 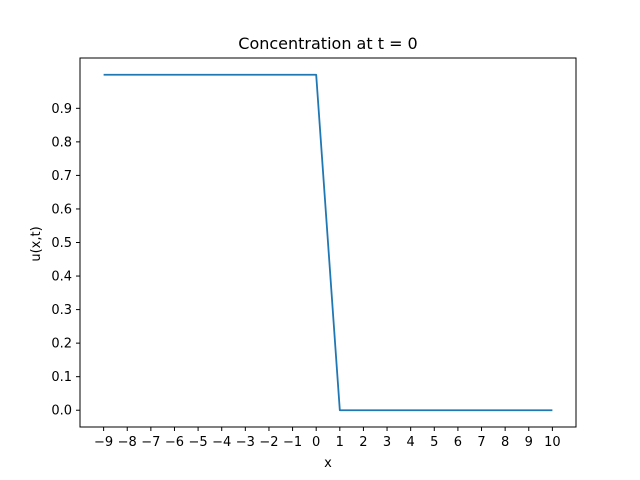 What do you see at coordinates (529, 442) in the screenshot?
I see `x-tick-label: 9` at bounding box center [529, 442].